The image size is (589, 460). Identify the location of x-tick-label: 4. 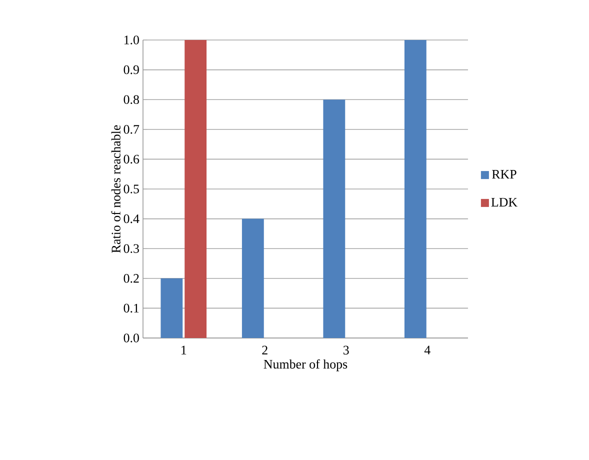
(427, 350).